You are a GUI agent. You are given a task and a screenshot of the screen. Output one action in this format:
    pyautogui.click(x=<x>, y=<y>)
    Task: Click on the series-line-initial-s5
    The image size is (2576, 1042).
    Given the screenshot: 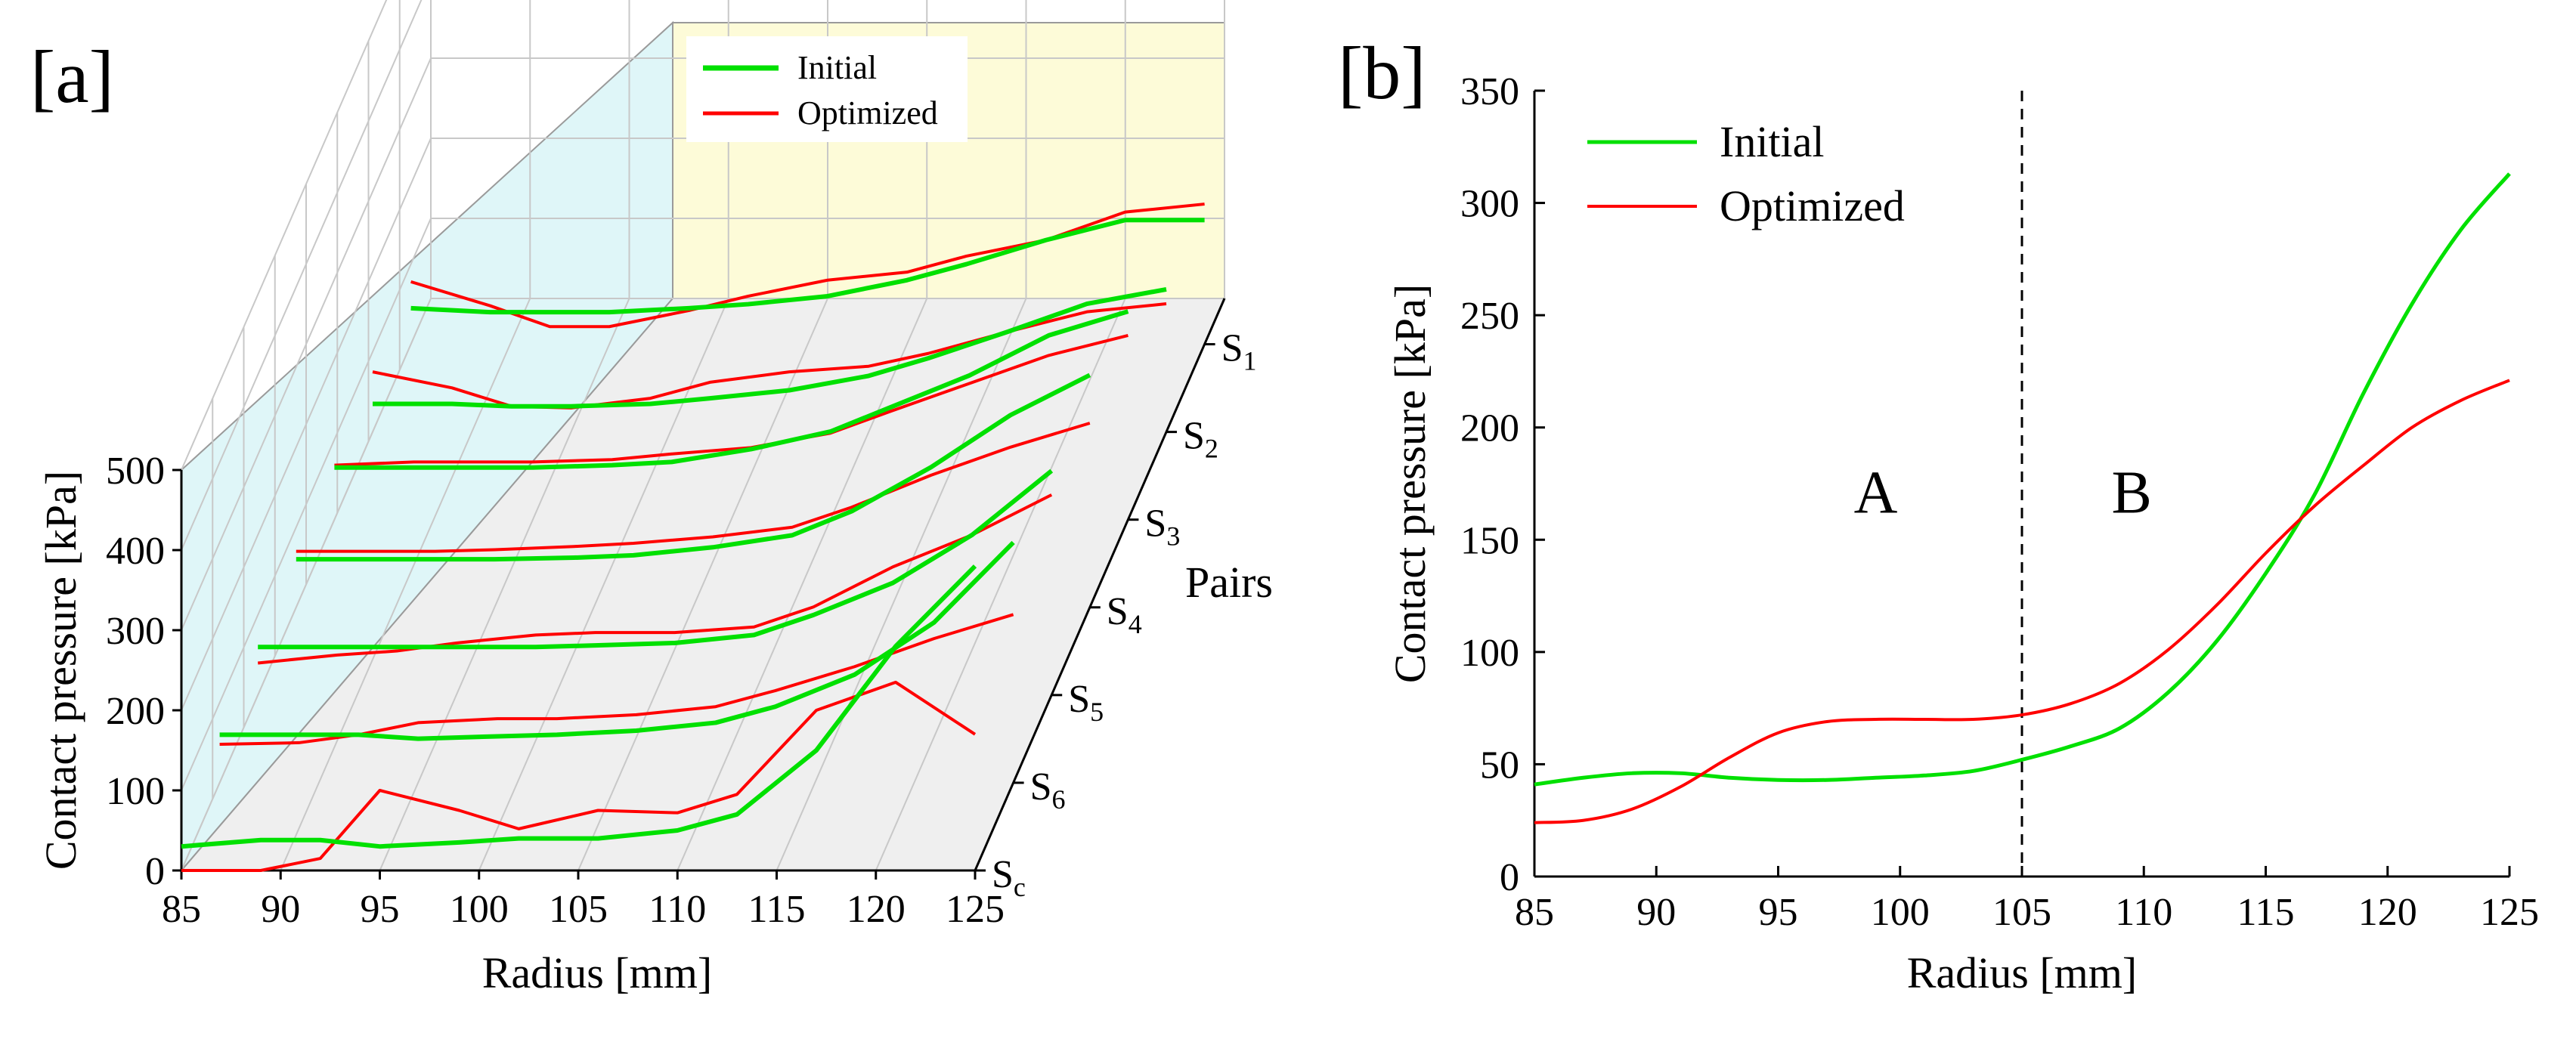 What is the action you would take?
    pyautogui.click(x=656, y=559)
    